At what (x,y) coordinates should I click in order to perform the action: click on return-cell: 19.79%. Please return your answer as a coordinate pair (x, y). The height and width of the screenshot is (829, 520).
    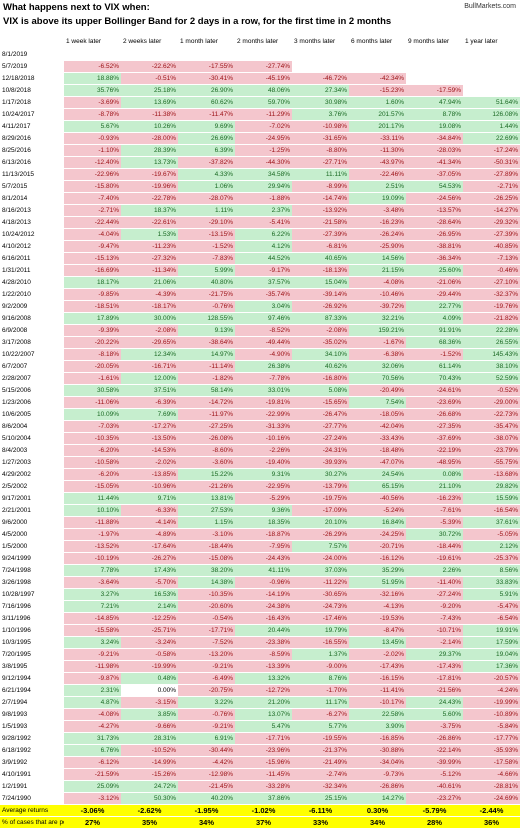
    Looking at the image, I should click on (320, 630).